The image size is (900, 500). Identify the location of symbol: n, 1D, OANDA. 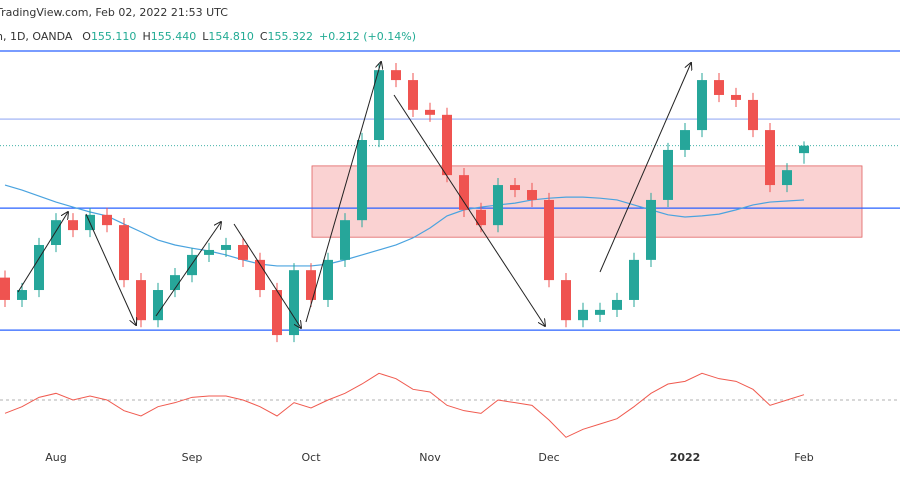
(36, 36).